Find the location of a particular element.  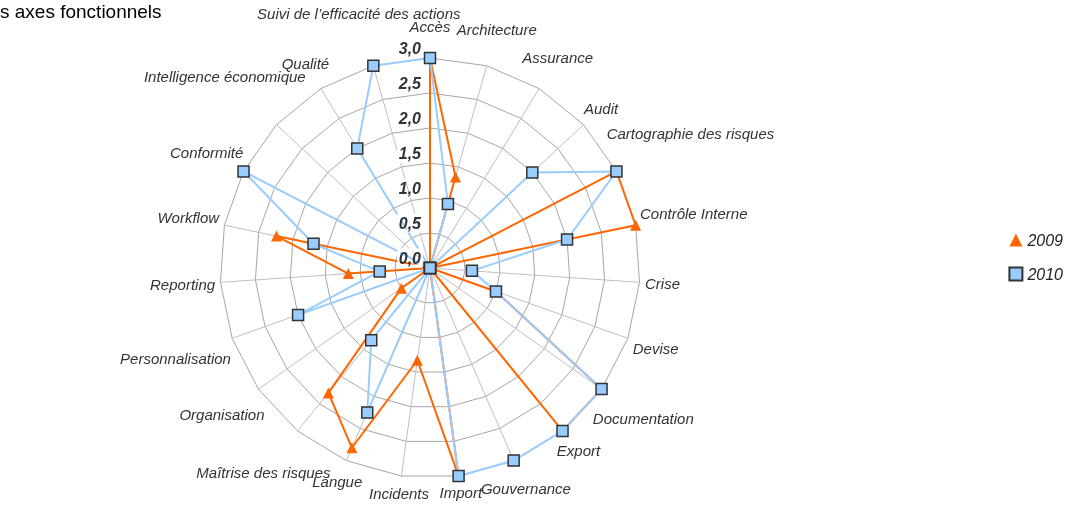

spoke-label: Assurance is located at coordinates (557, 58).